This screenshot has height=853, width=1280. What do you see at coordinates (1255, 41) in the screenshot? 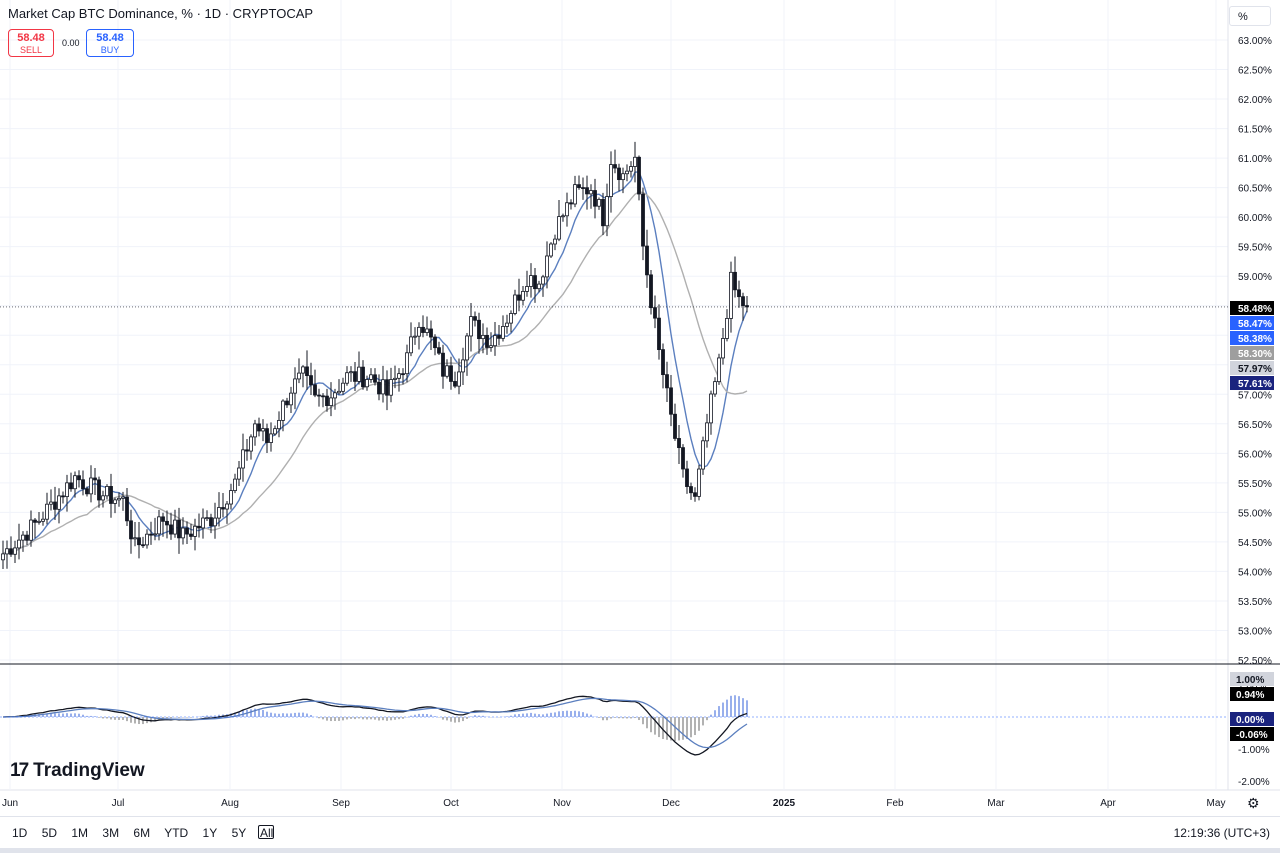
I see `y-tick-label: 63.00%` at bounding box center [1255, 41].